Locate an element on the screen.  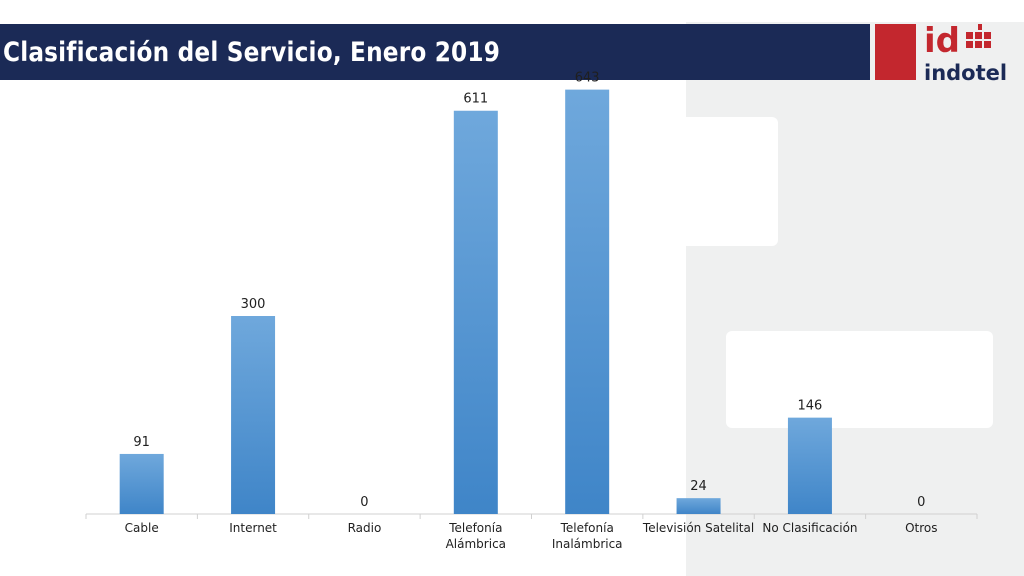
logo-dots-icon is located at coordinates (978, 36).